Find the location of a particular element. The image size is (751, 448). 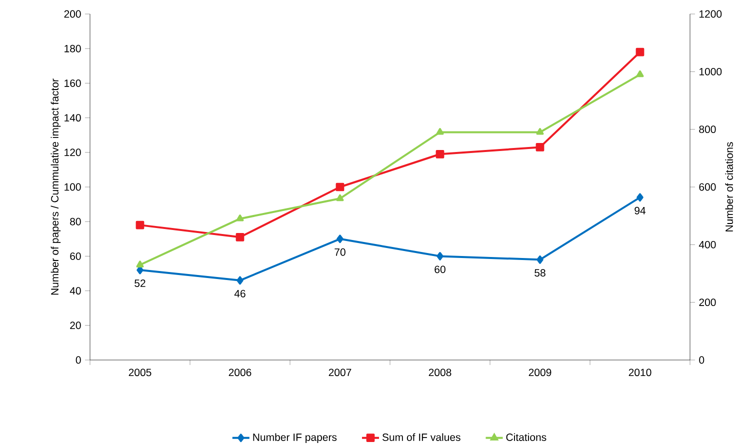

y-tick-label: 40 is located at coordinates (75, 291).